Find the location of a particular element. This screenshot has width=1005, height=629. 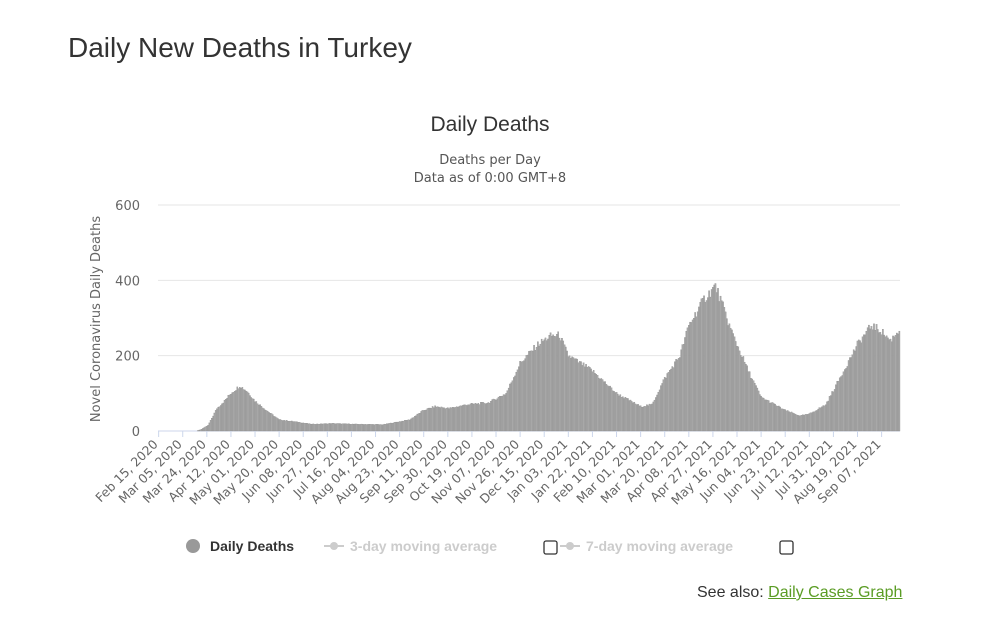

legend-item: 3-day moving average is located at coordinates (410, 546).